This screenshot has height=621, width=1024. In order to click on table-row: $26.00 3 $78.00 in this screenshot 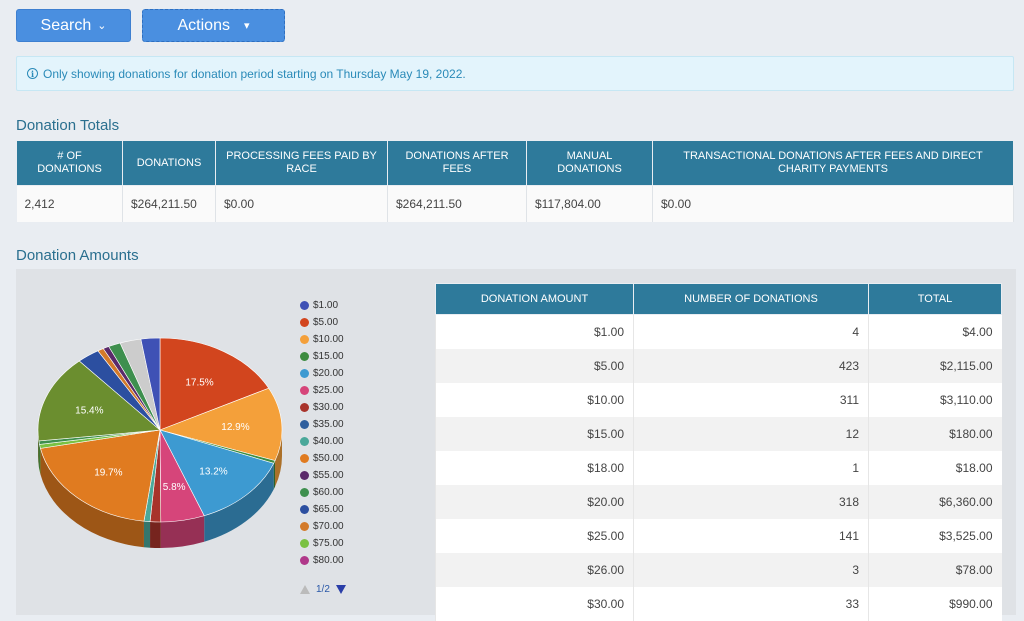, I will do `click(718, 569)`.